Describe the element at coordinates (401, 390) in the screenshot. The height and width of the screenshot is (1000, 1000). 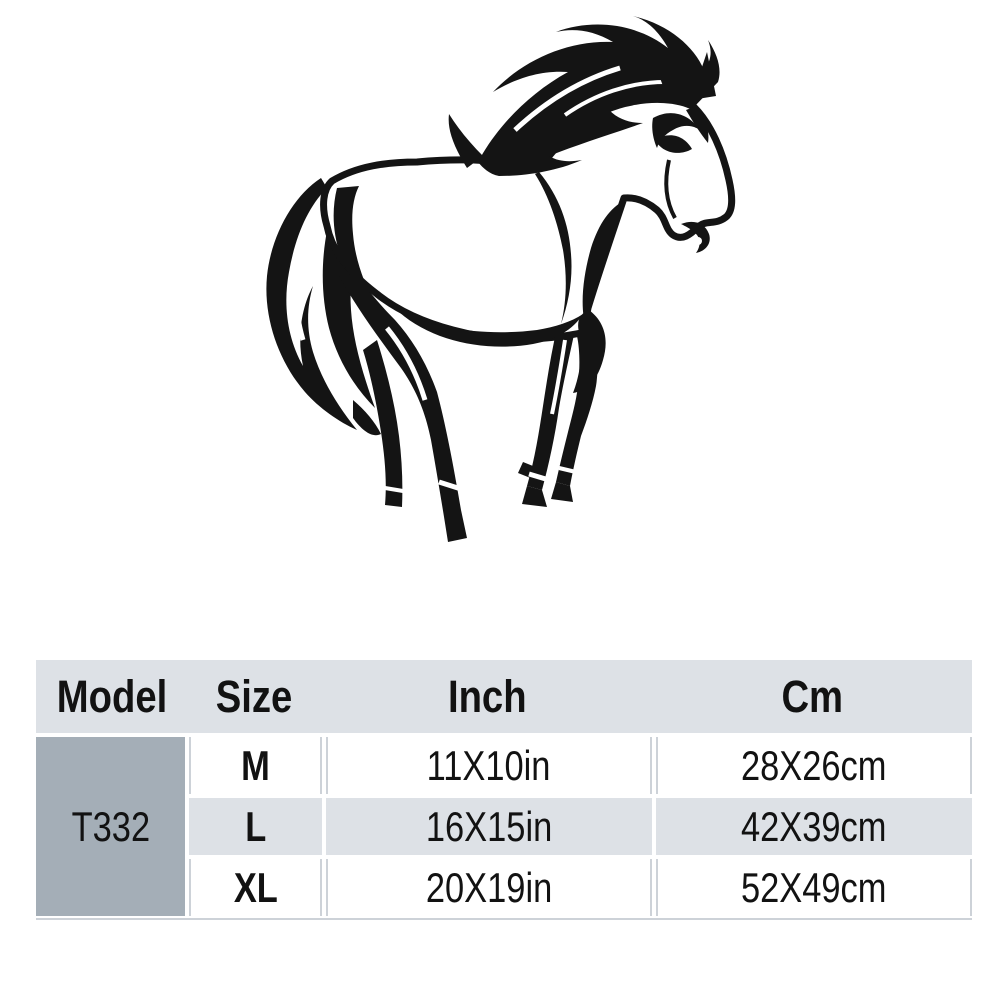
I see `horse-hind-legs` at that location.